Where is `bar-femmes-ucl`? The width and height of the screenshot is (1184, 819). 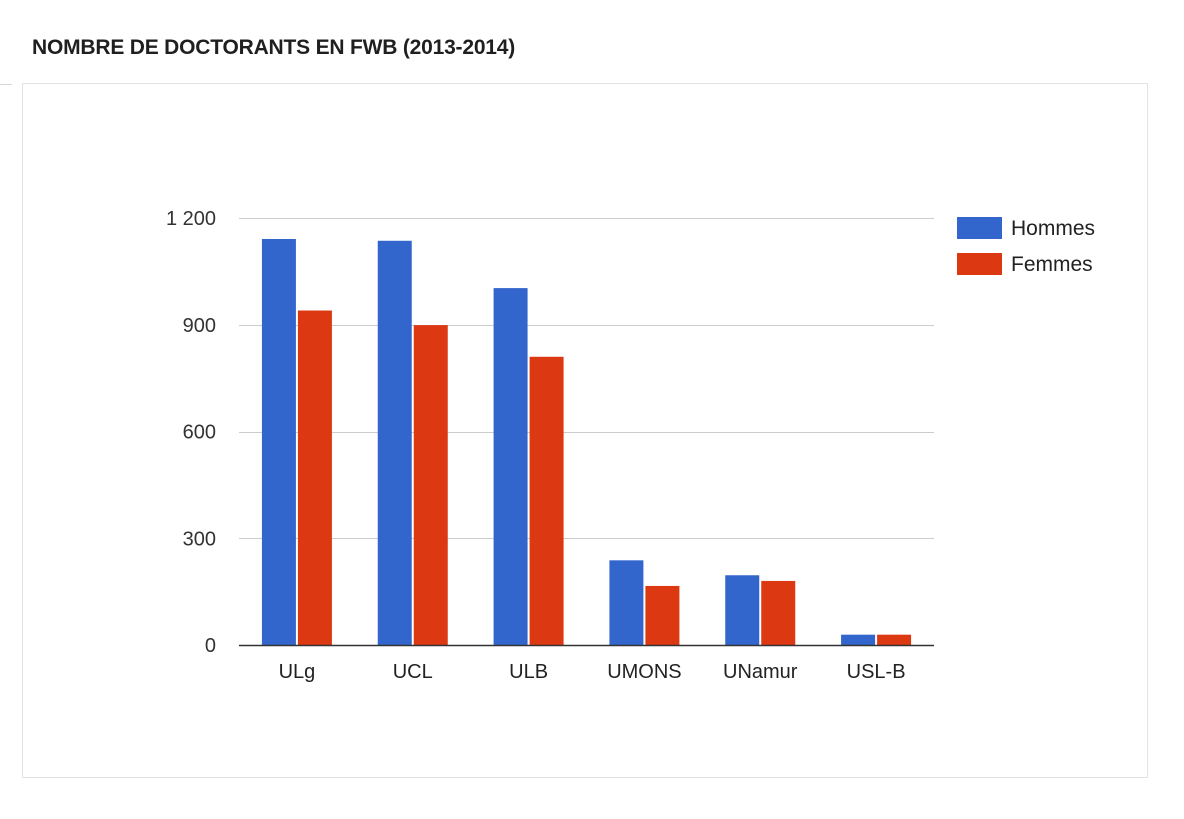
bar-femmes-ucl is located at coordinates (430, 485).